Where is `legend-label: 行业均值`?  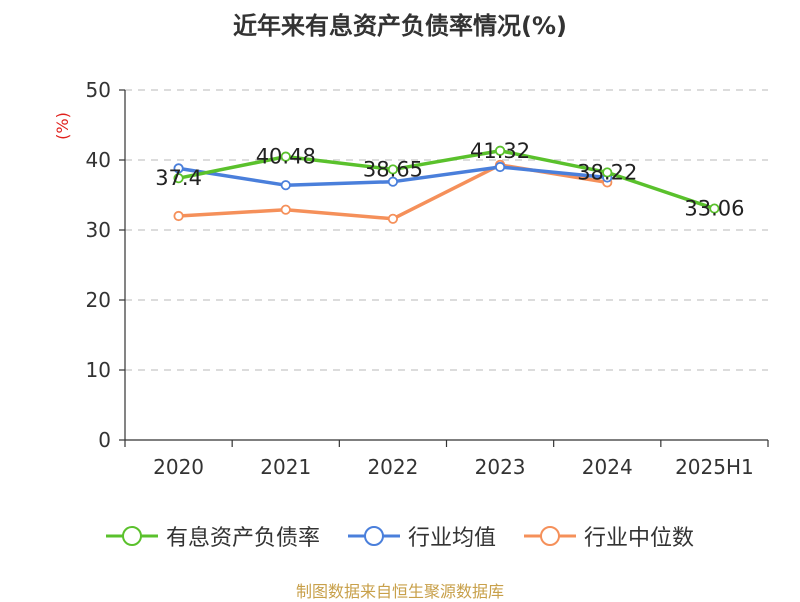
legend-label: 行业均值 is located at coordinates (451, 538).